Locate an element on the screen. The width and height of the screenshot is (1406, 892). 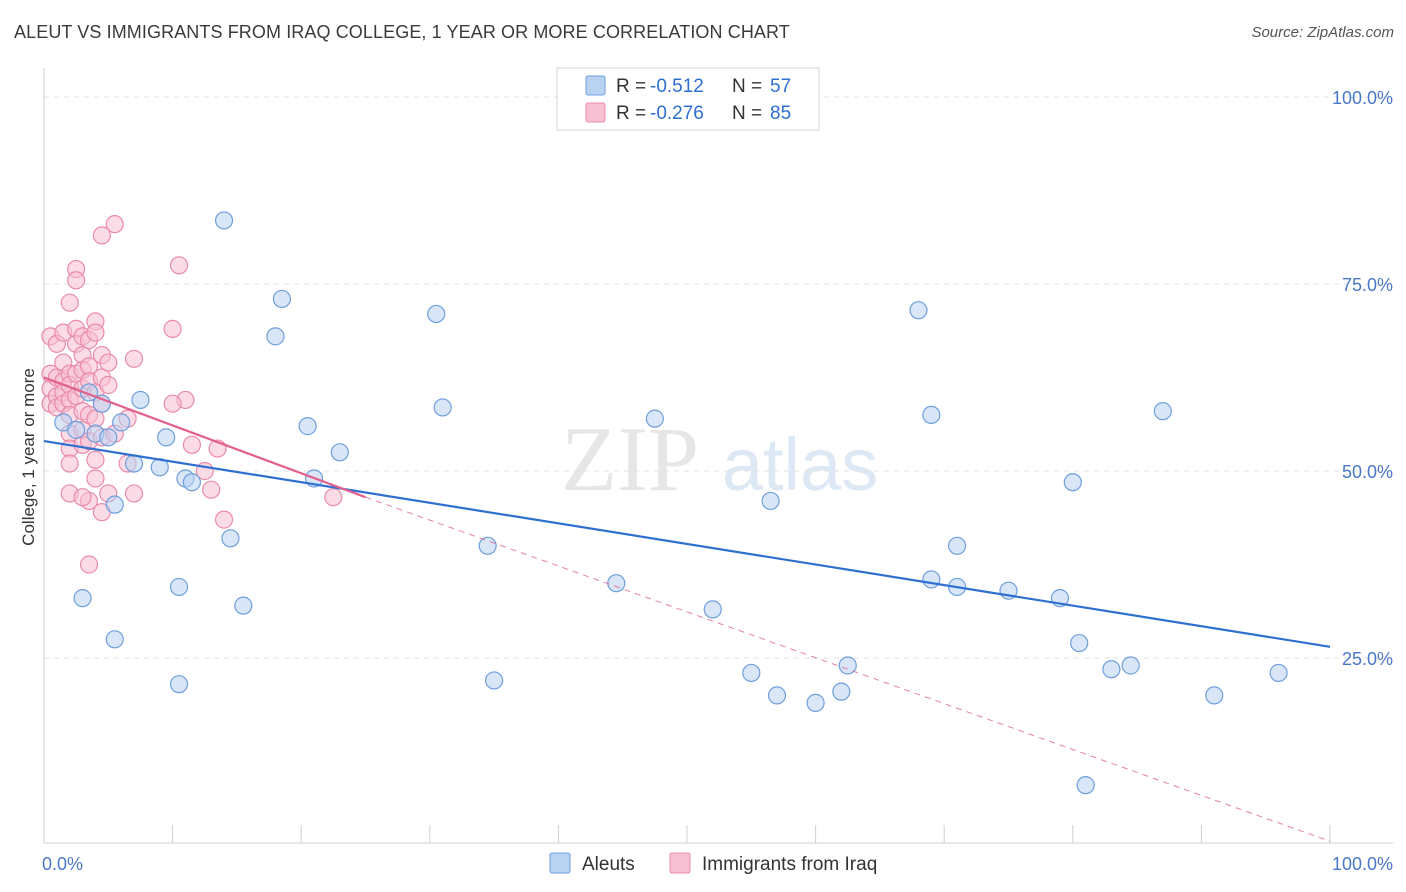
legend-swatch-iraq is located at coordinates (595, 112).